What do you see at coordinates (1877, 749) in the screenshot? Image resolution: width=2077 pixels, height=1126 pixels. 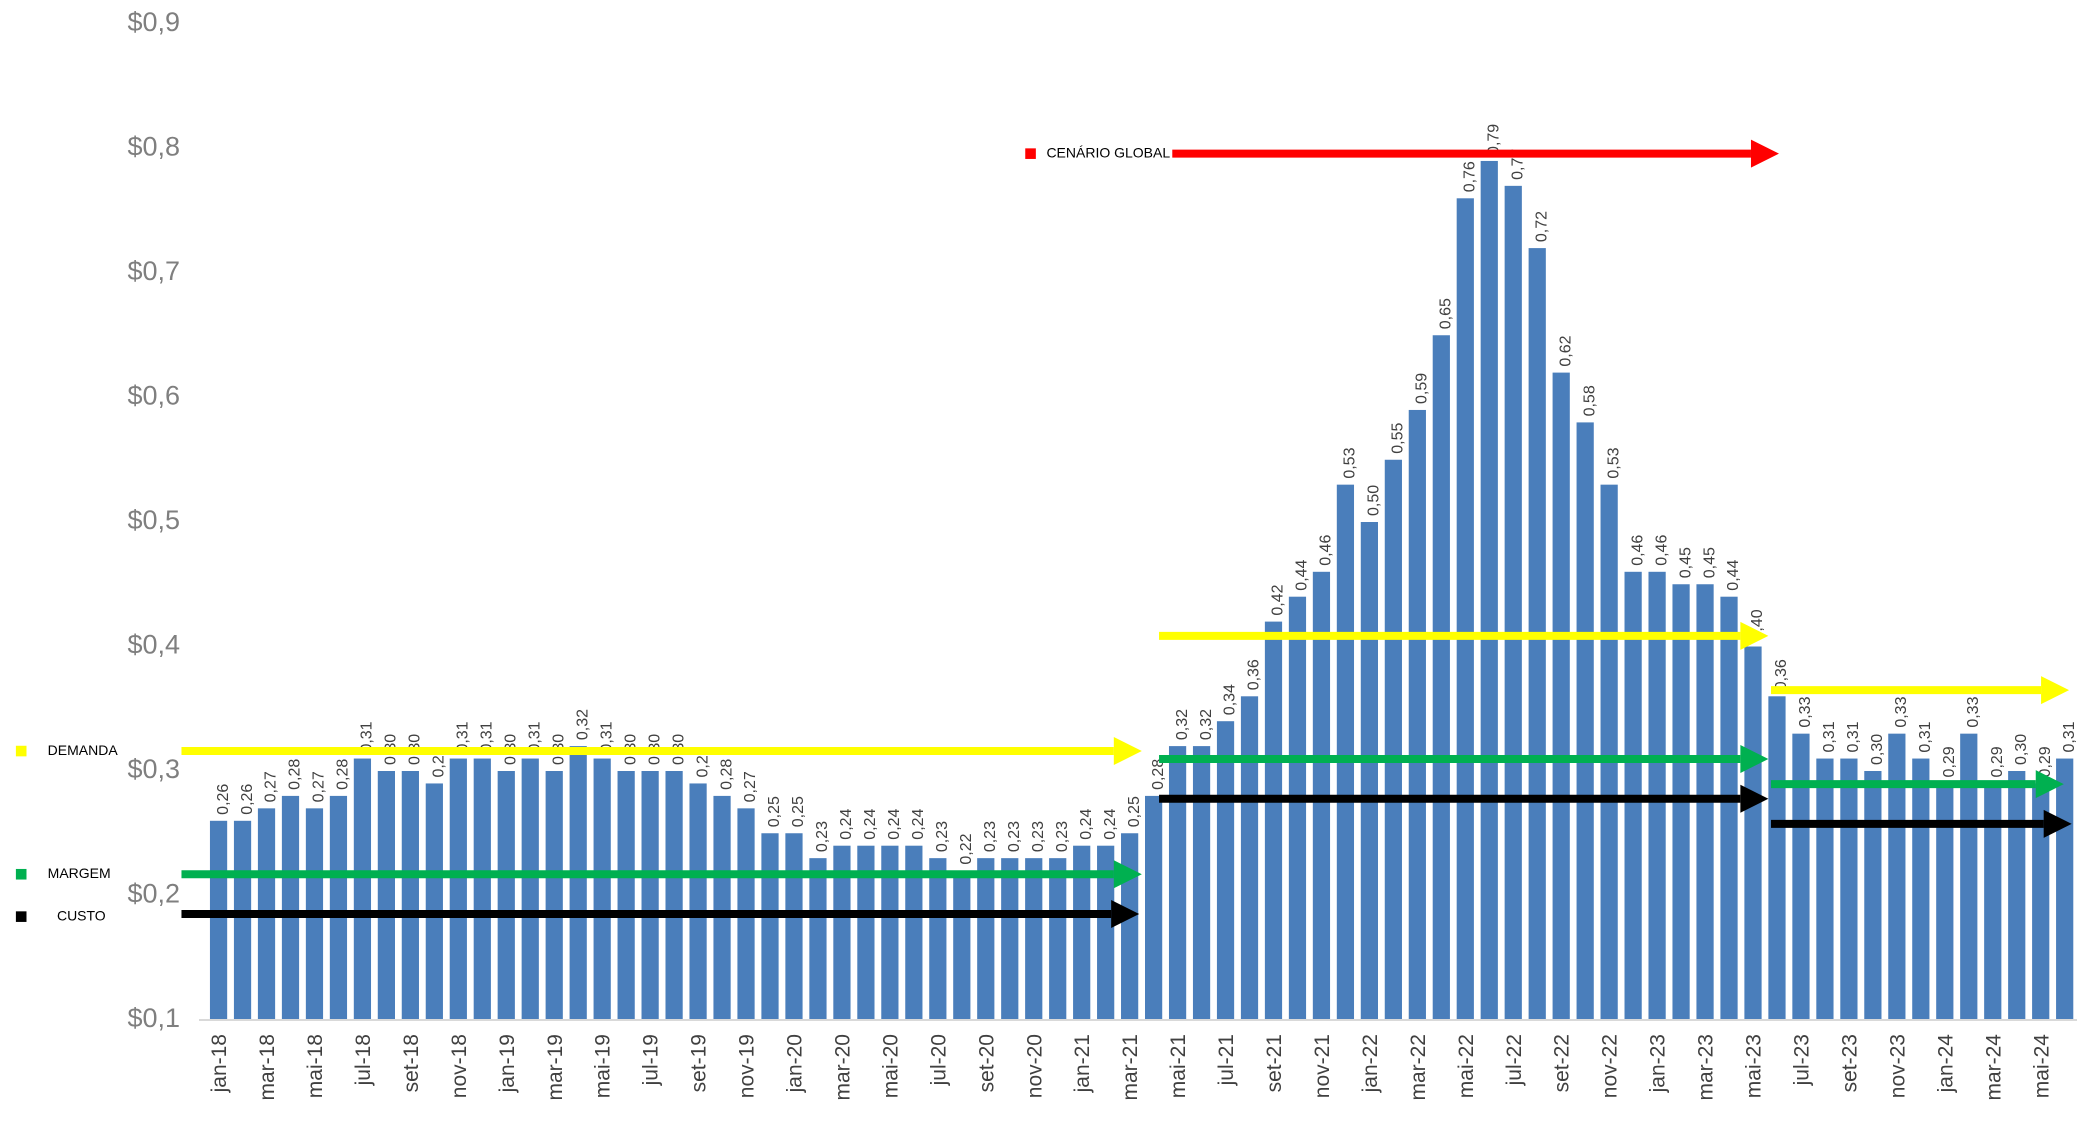 I see `value-label: 0,30` at bounding box center [1877, 749].